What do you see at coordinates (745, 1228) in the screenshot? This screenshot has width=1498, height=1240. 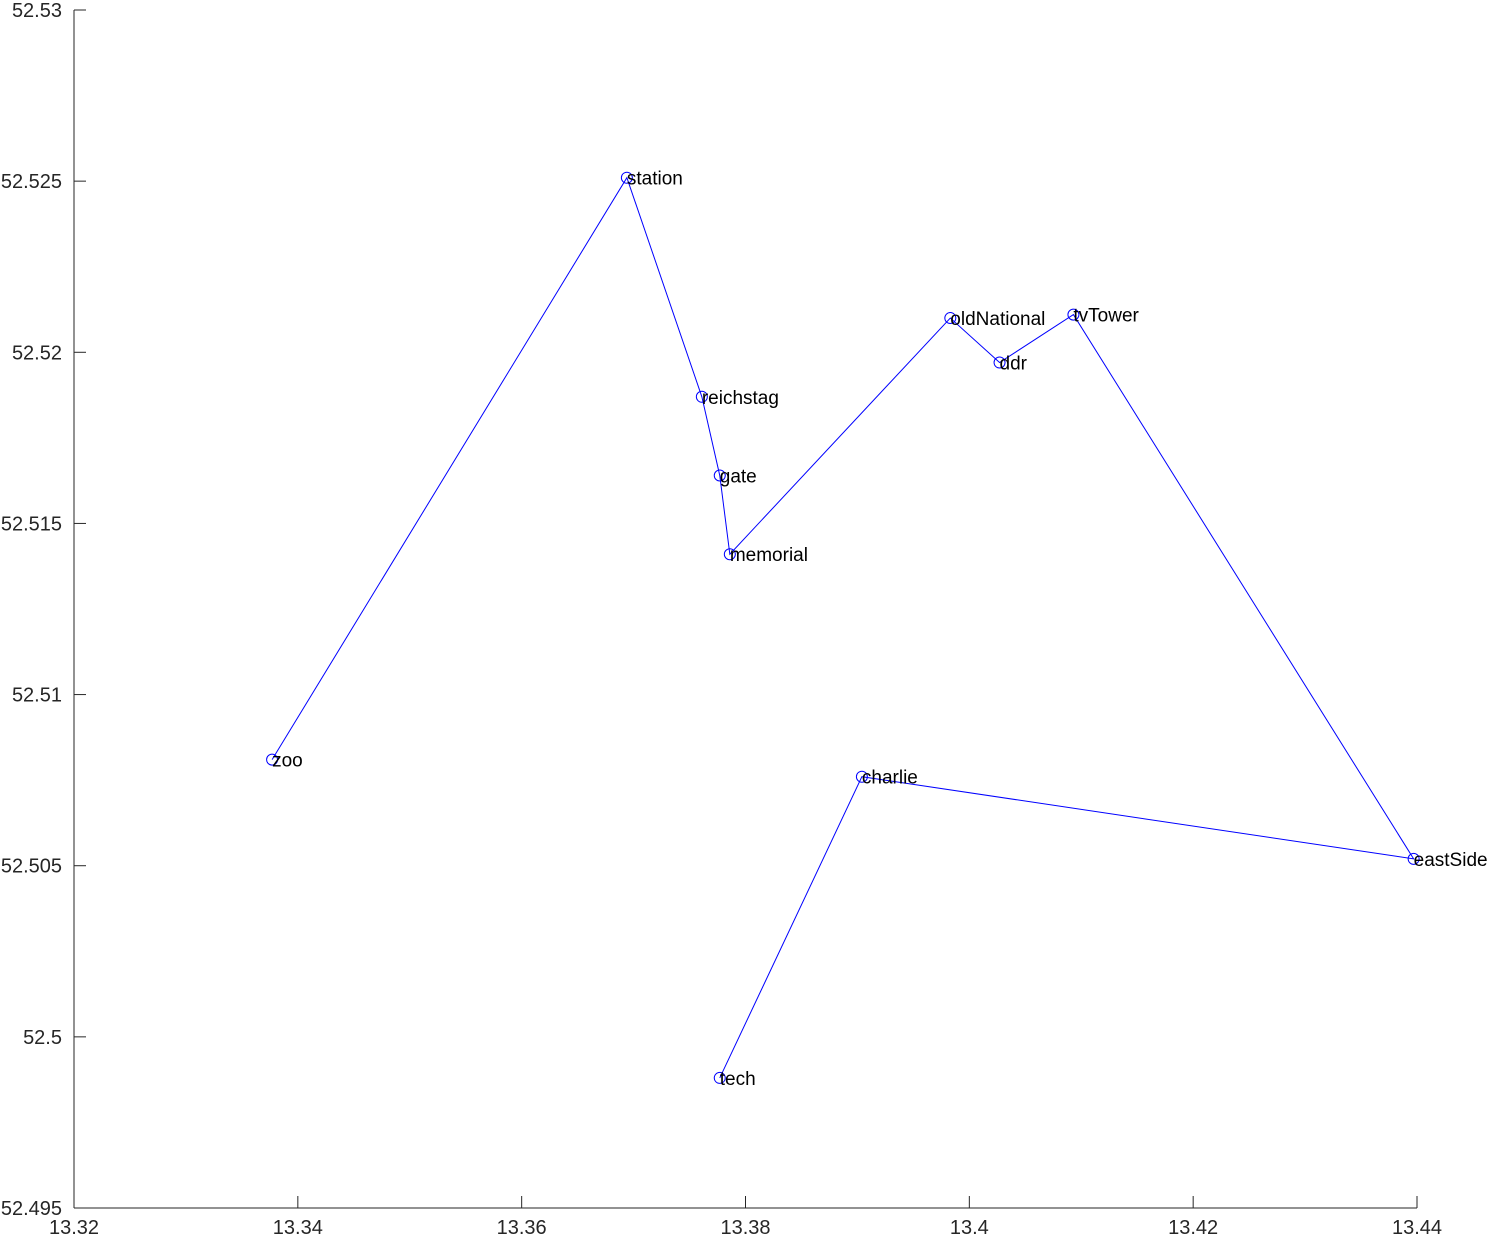 I see `x-tick-label: 13.38` at bounding box center [745, 1228].